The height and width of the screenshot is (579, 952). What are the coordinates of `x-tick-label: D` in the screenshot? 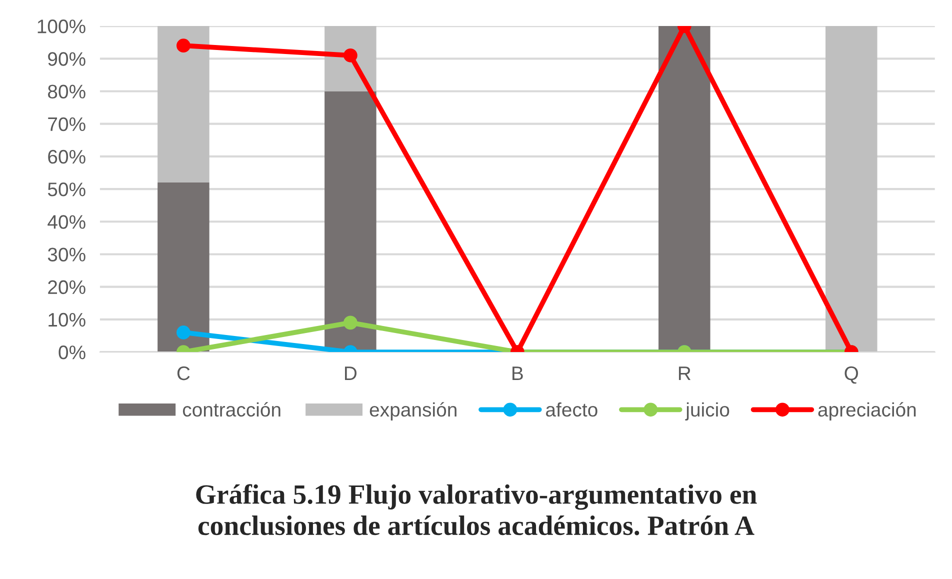 It's located at (351, 373).